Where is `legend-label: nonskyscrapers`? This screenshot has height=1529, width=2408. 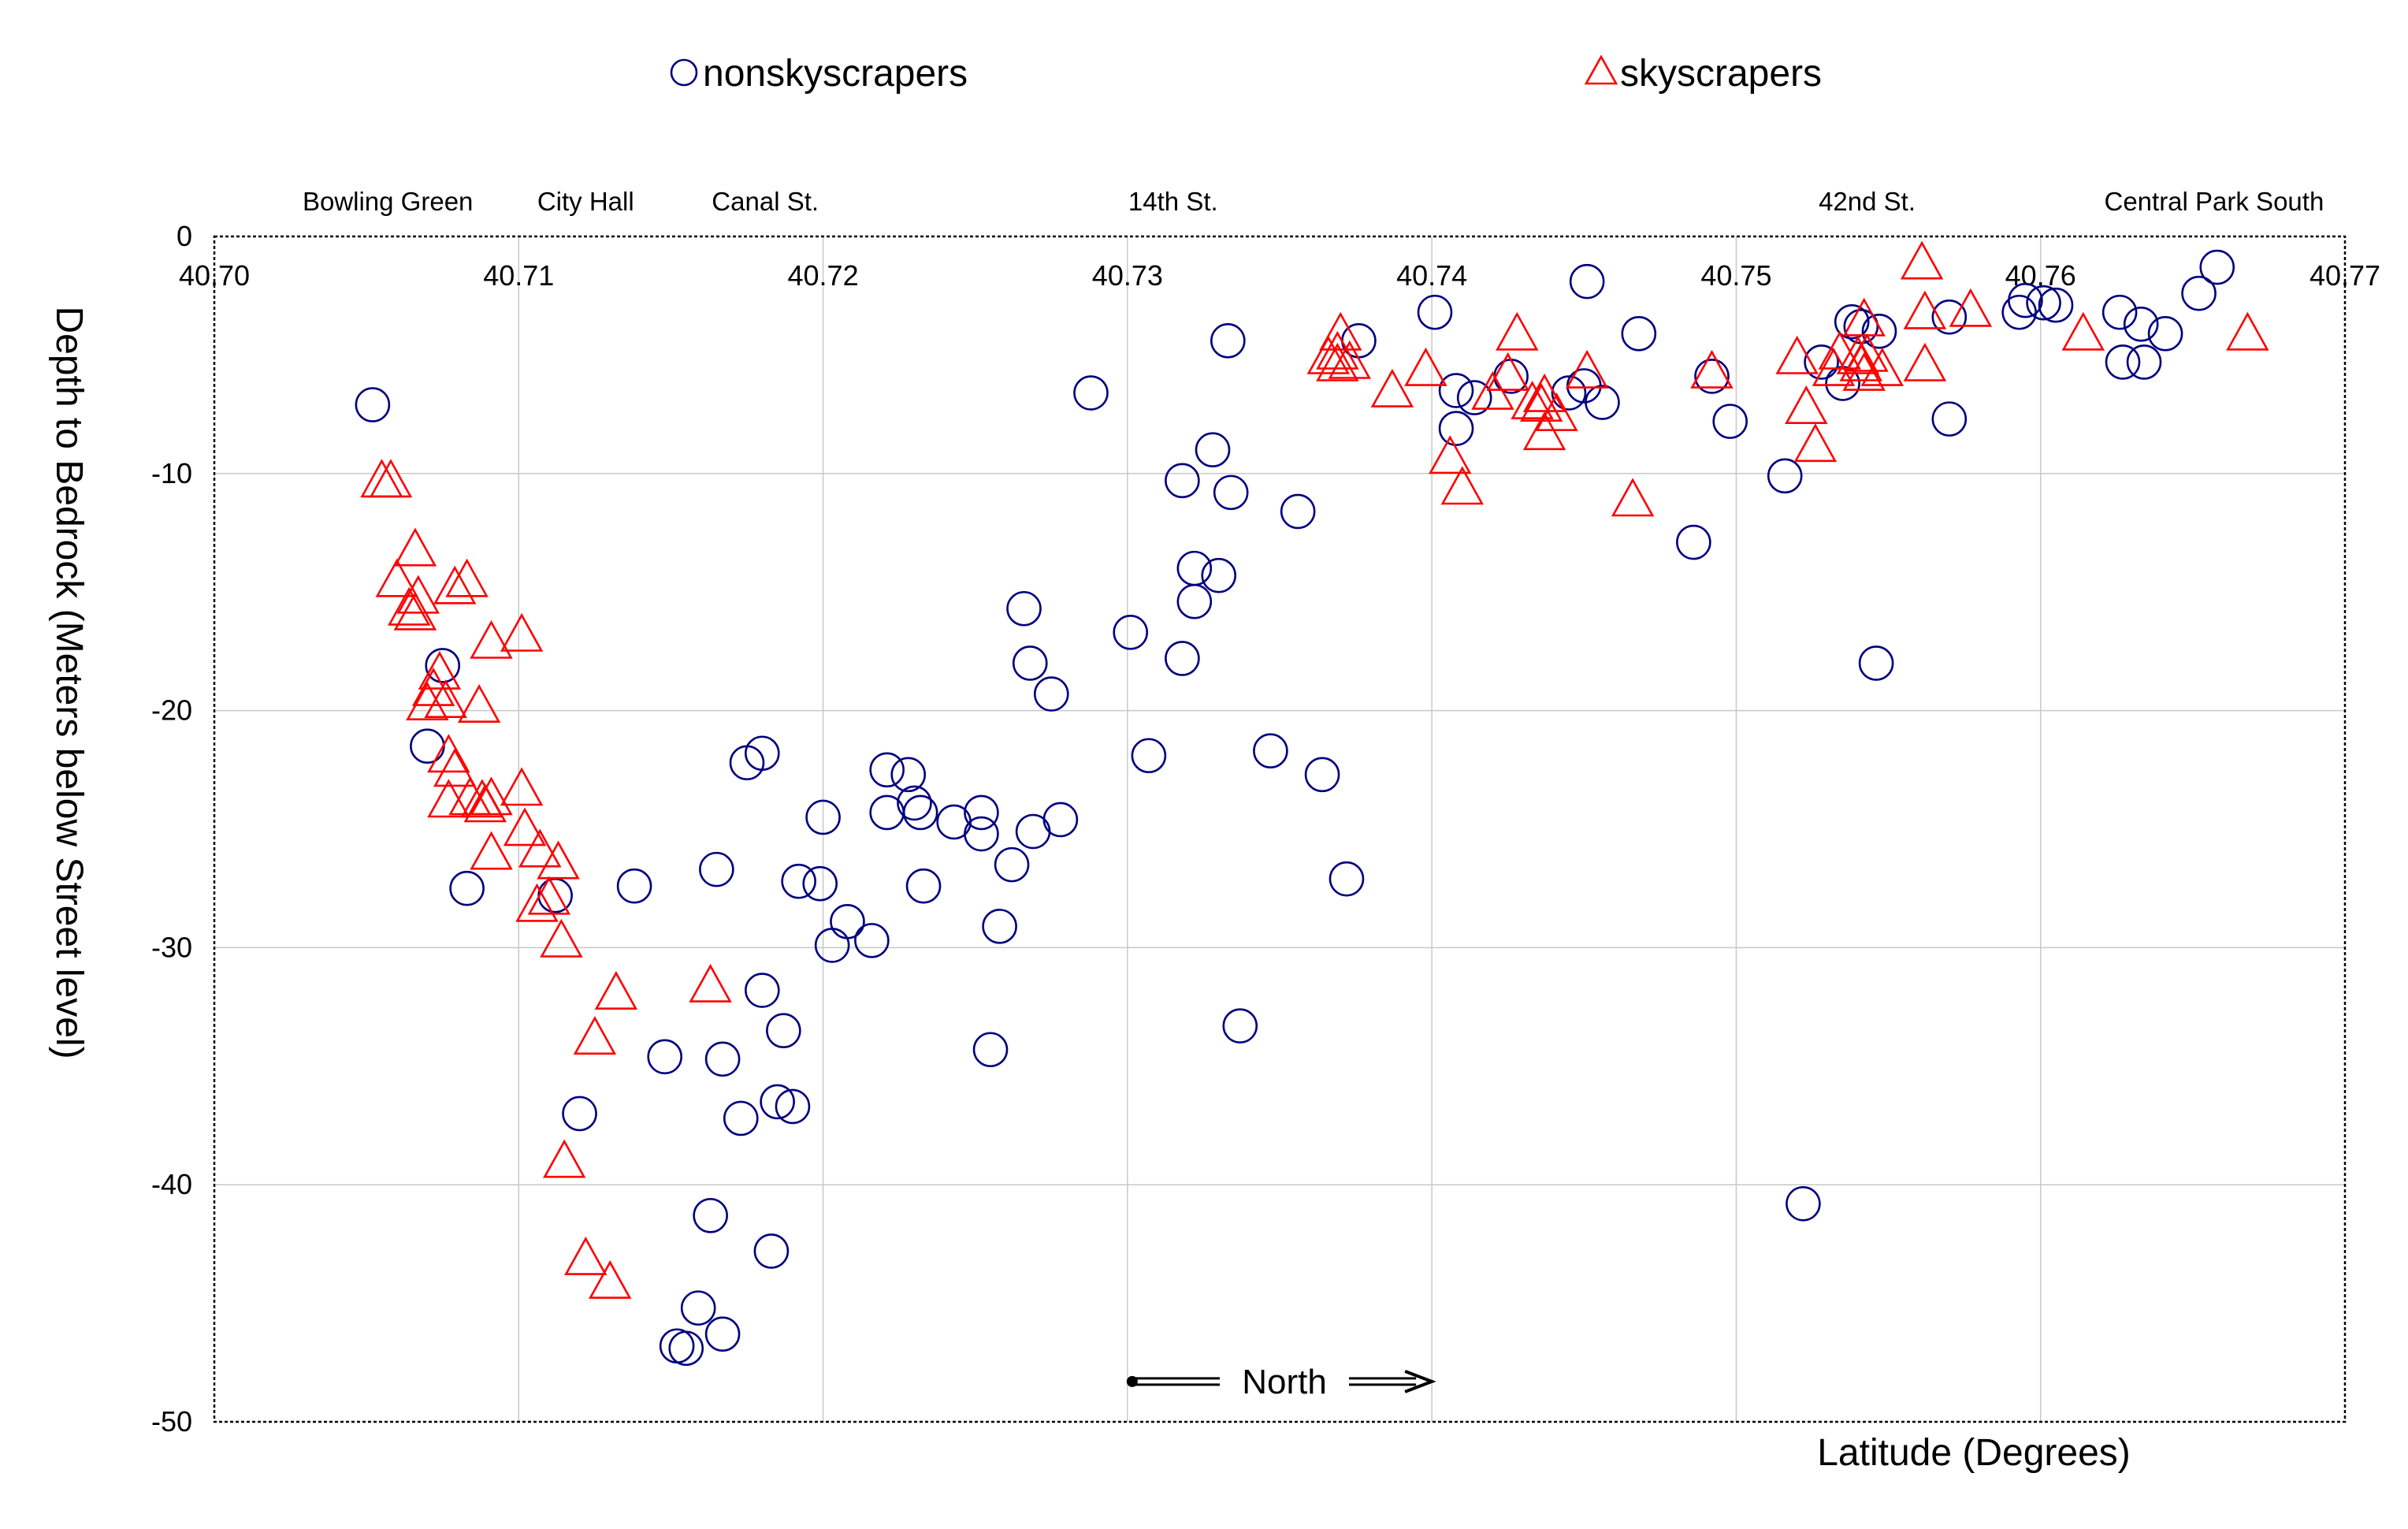 legend-label: nonskyscrapers is located at coordinates (836, 74).